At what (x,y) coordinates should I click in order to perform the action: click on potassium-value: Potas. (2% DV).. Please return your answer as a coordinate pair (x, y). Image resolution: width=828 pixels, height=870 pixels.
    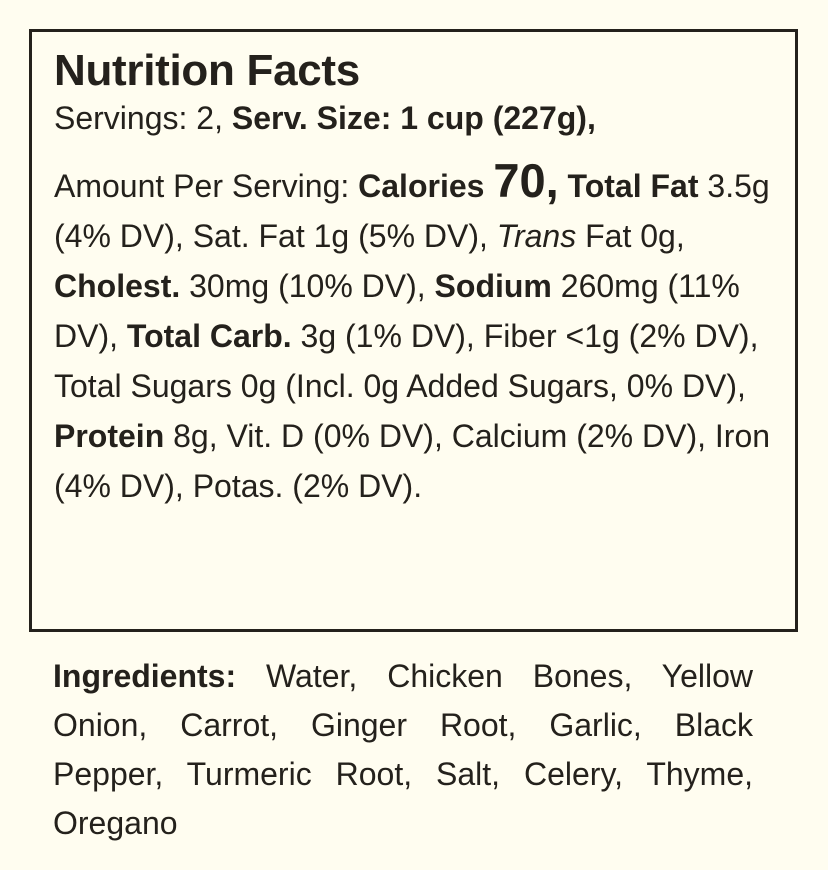
    Looking at the image, I should click on (307, 486).